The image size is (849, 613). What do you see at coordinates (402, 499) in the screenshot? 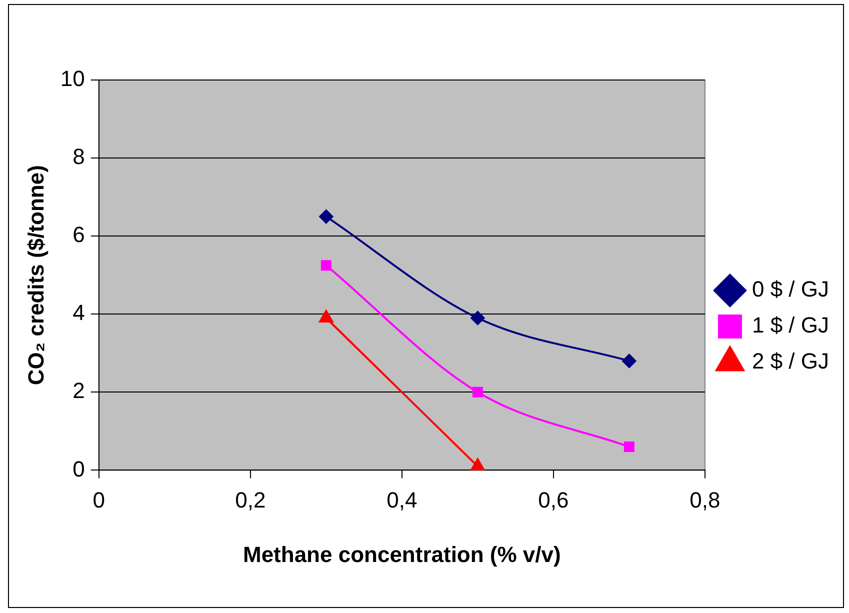
I see `x-tick-label: 0,4` at bounding box center [402, 499].